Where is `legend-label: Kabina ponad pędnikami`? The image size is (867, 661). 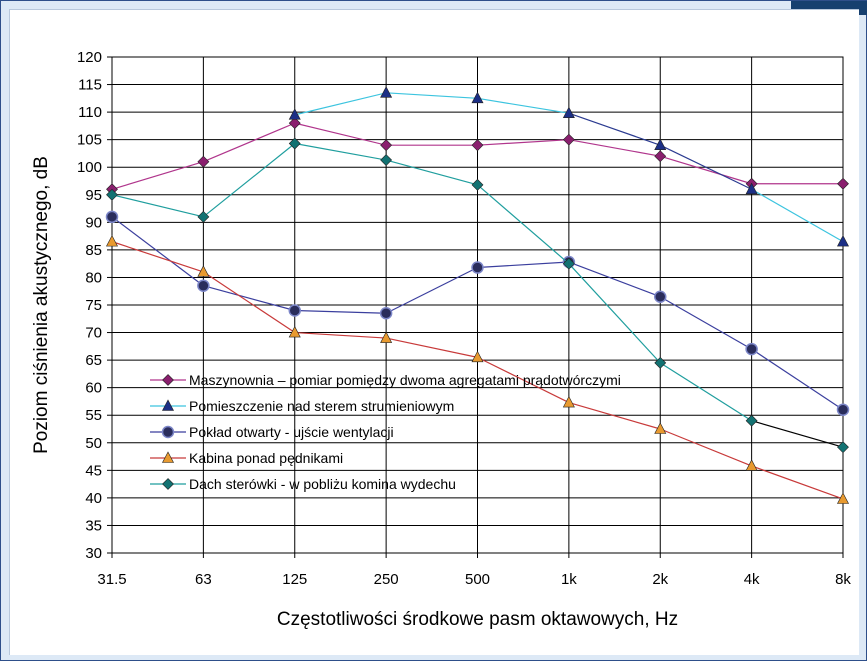 legend-label: Kabina ponad pędnikami is located at coordinates (266, 458).